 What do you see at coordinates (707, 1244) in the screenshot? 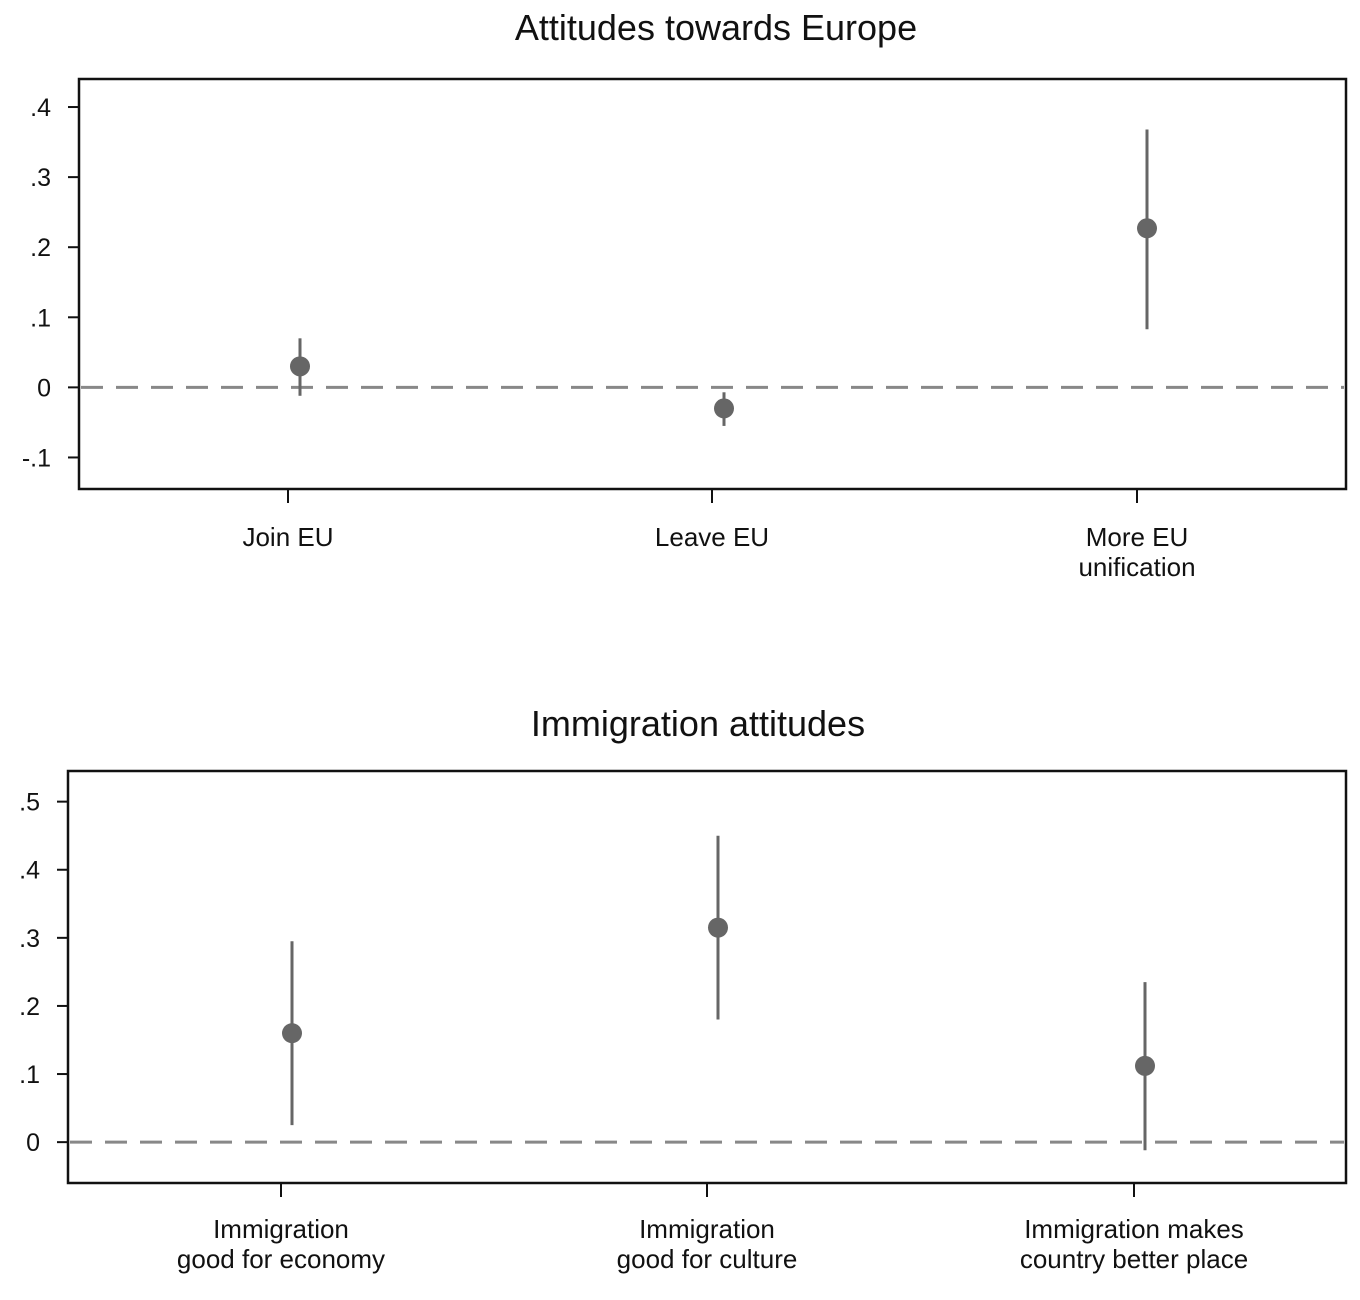
I see `x-category-label: Immigration good for culture` at bounding box center [707, 1244].